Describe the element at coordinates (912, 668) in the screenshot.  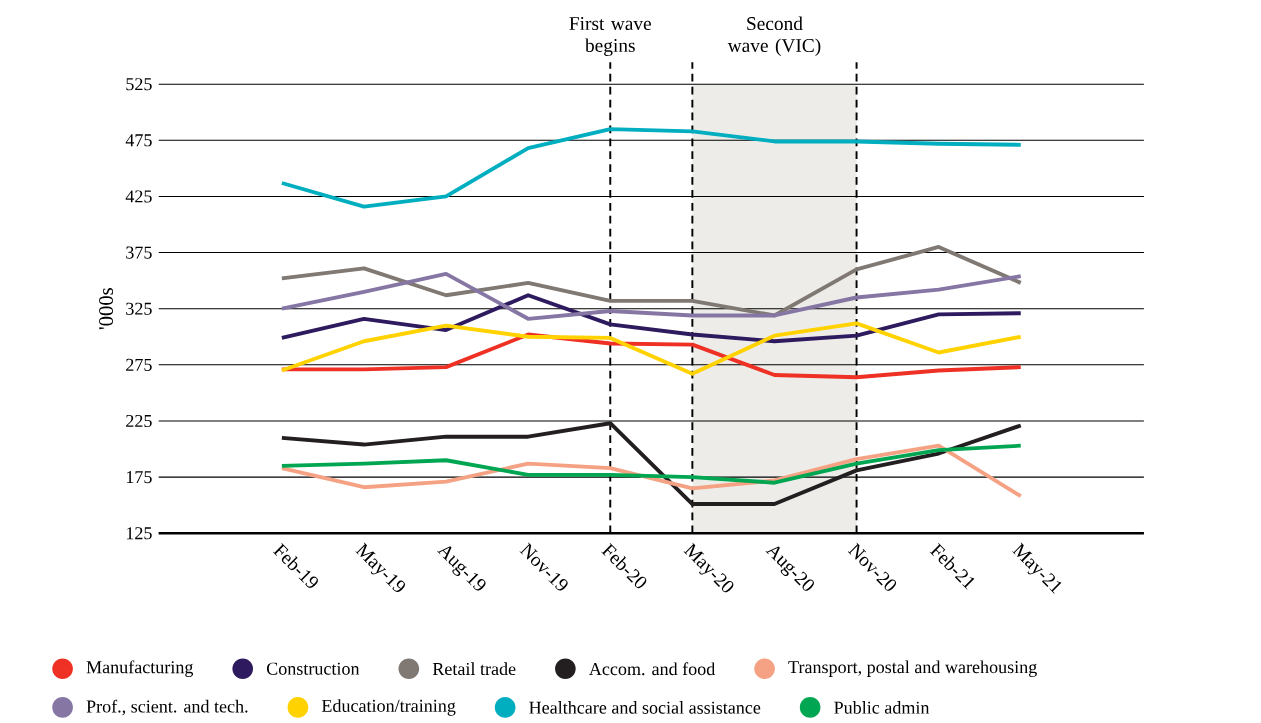
I see `legend-label: Transport, postal and warehousing` at that location.